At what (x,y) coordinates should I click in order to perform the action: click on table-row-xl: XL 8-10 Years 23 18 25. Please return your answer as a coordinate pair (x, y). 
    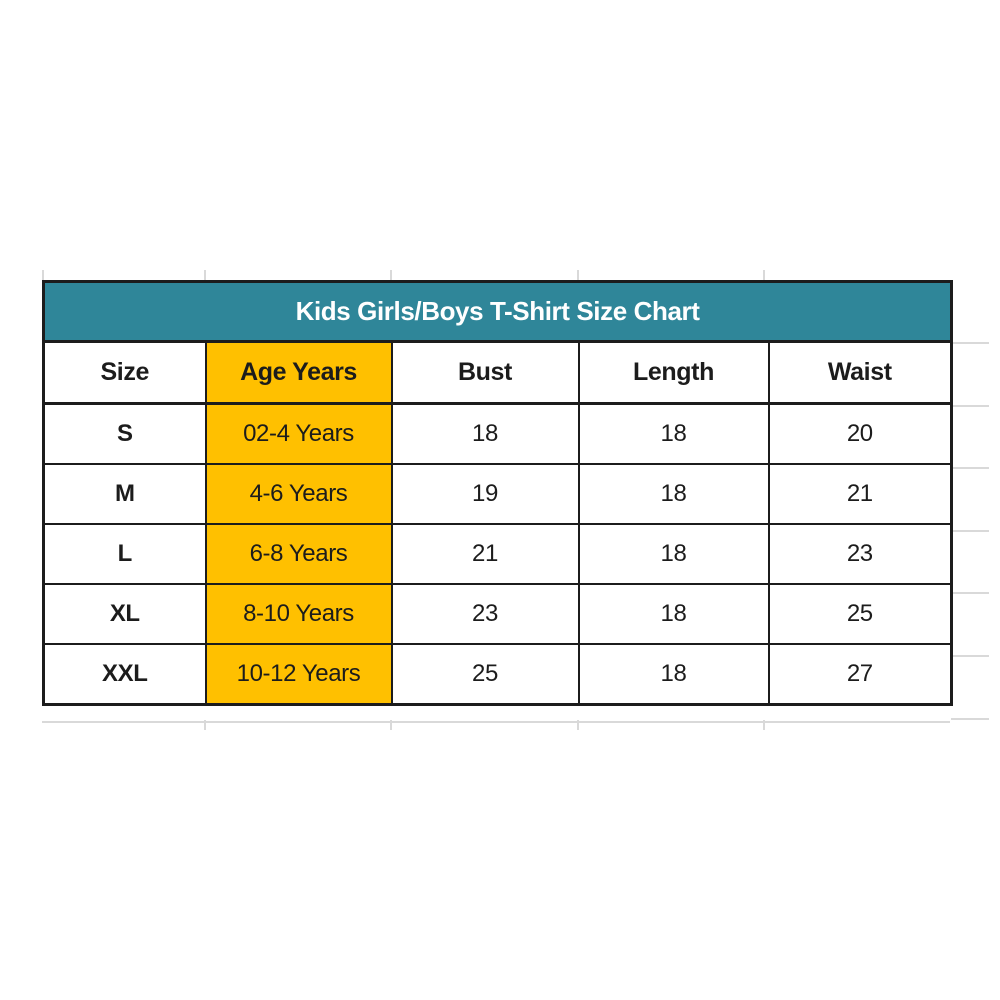
    Looking at the image, I should click on (497, 614).